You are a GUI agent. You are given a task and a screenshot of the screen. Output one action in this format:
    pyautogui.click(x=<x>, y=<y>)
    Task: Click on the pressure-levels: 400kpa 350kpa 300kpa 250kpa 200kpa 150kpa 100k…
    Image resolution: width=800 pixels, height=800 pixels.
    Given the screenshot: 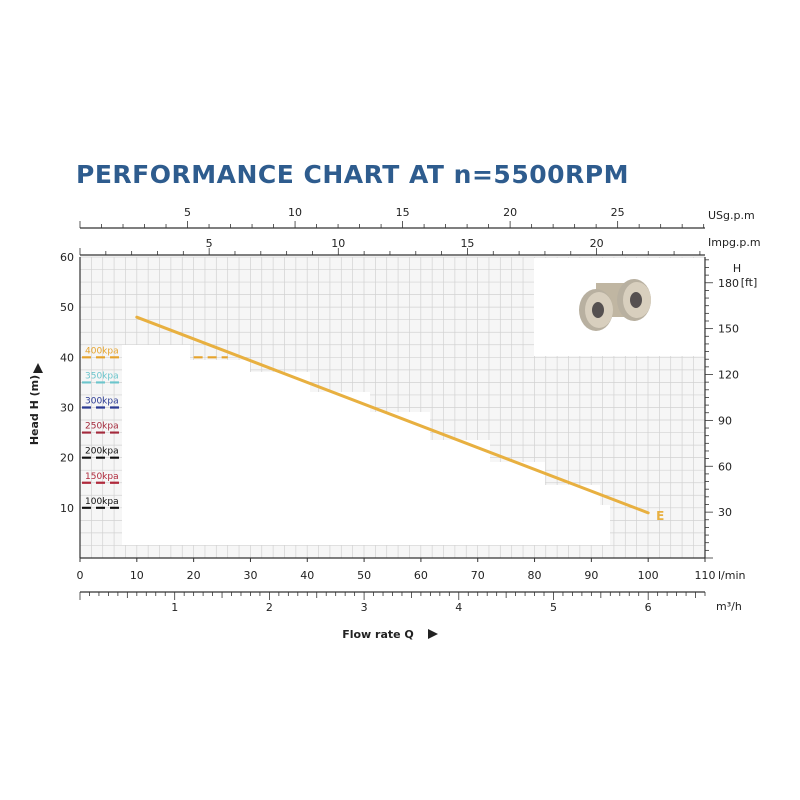 What is the action you would take?
    pyautogui.click(x=155, y=427)
    